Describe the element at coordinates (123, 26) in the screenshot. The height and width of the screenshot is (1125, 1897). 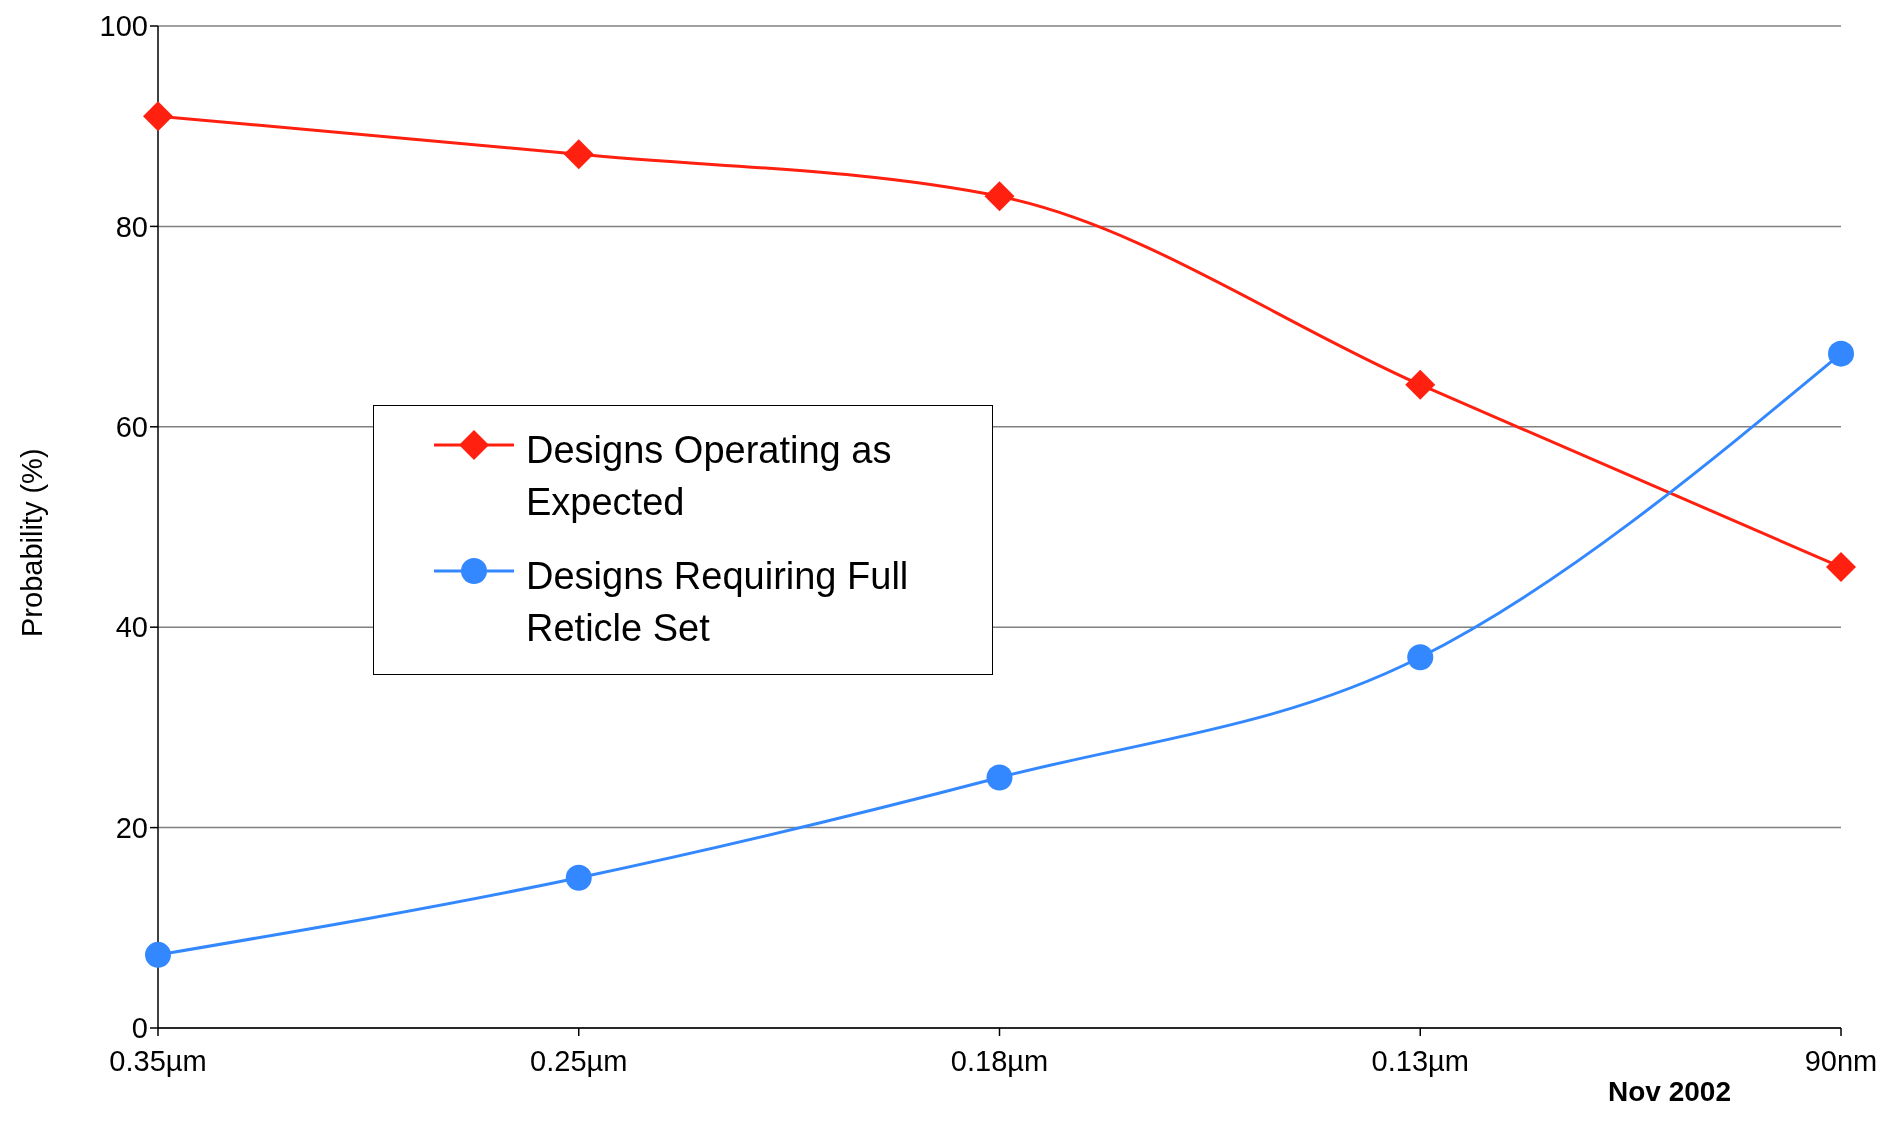
I see `y-tick-label: 100` at that location.